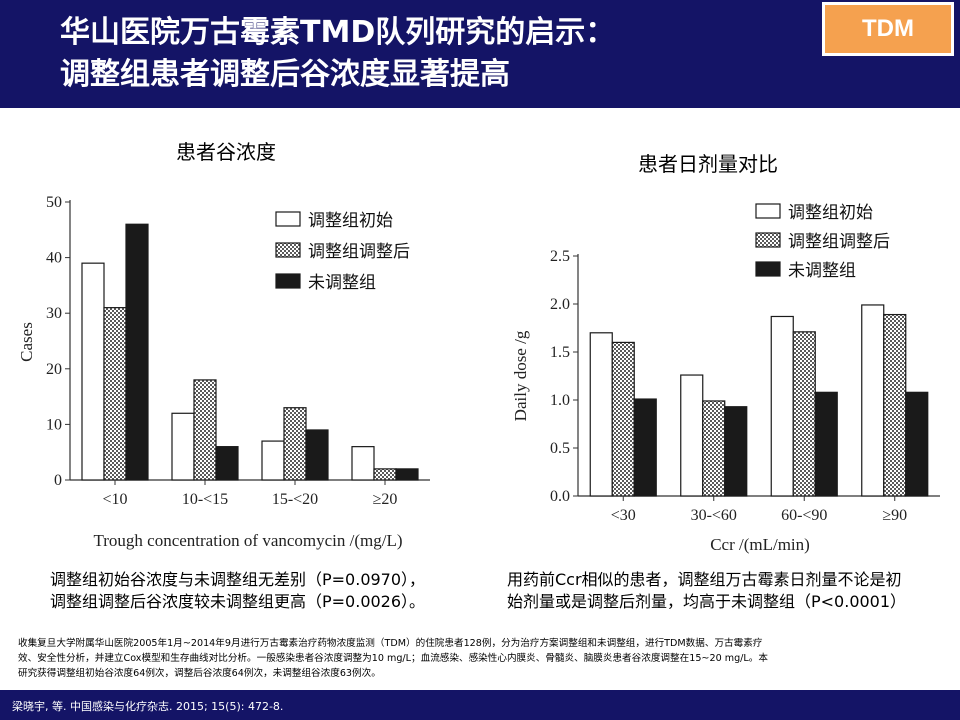 Image resolution: width=960 pixels, height=720 pixels. Describe the element at coordinates (226, 152) in the screenshot. I see `left-chart-heading: 患者谷浓度` at that location.